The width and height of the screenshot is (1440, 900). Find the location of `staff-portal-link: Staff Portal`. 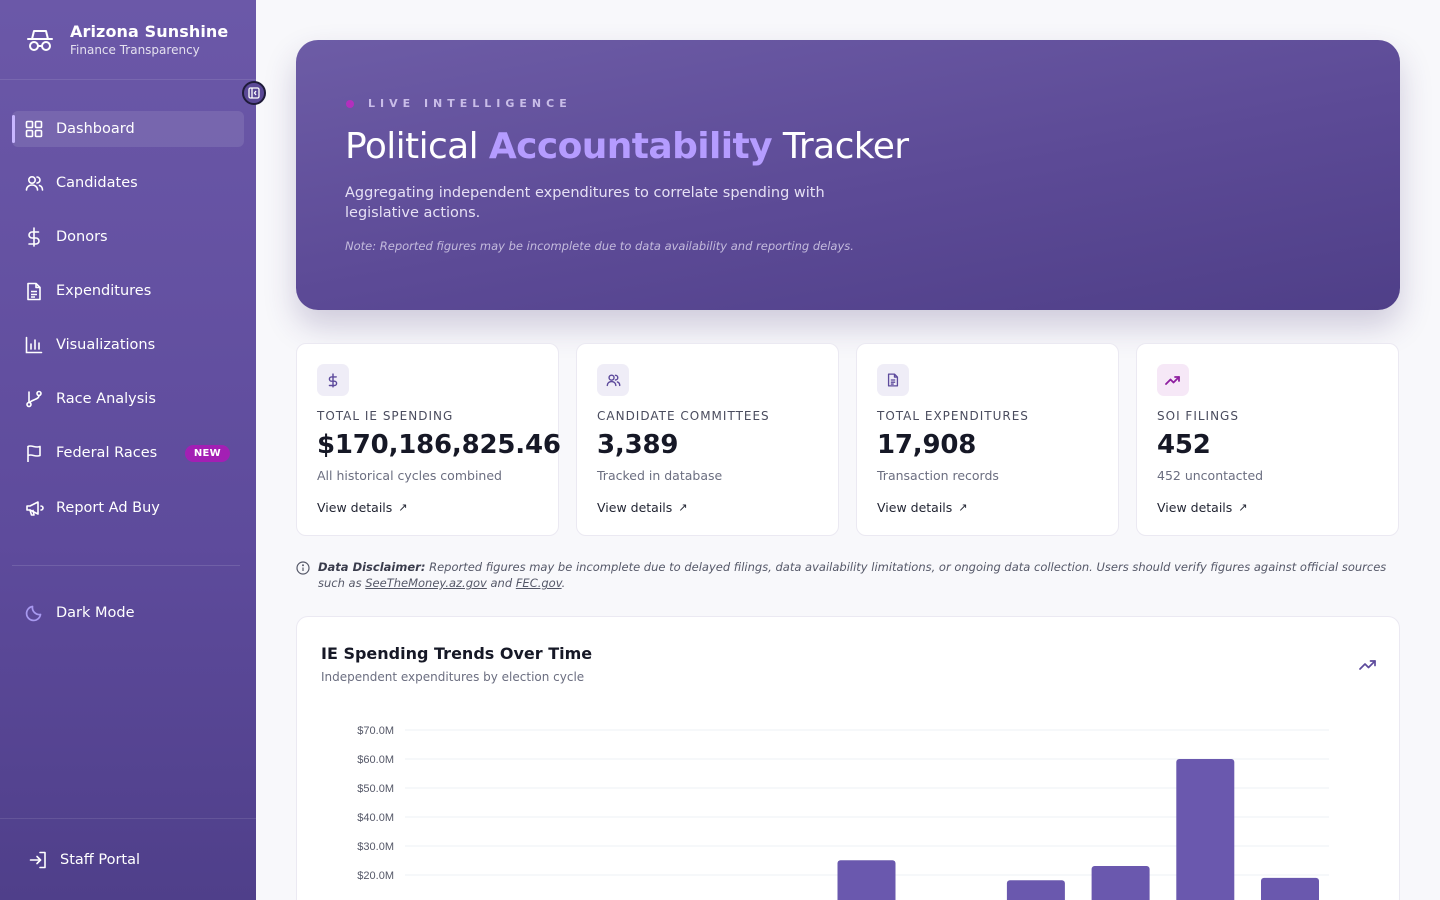

staff-portal-link: Staff Portal is located at coordinates (128, 860).